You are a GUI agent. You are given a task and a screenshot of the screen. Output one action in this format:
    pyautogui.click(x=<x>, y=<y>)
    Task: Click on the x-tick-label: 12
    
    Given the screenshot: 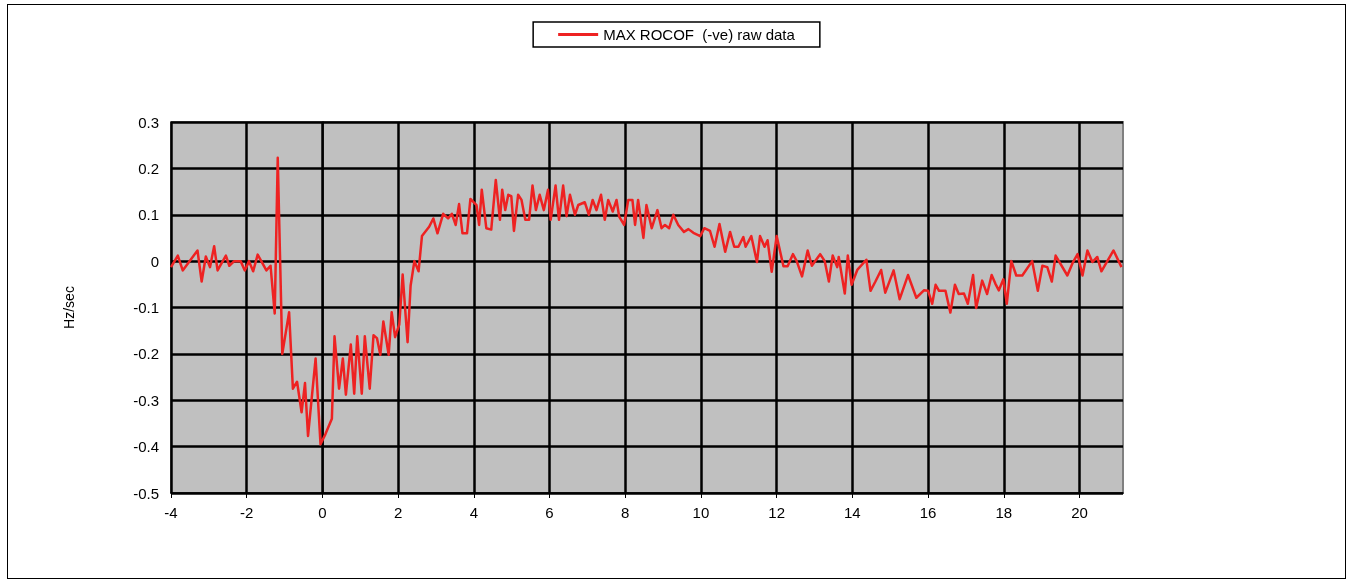 What is the action you would take?
    pyautogui.click(x=776, y=512)
    